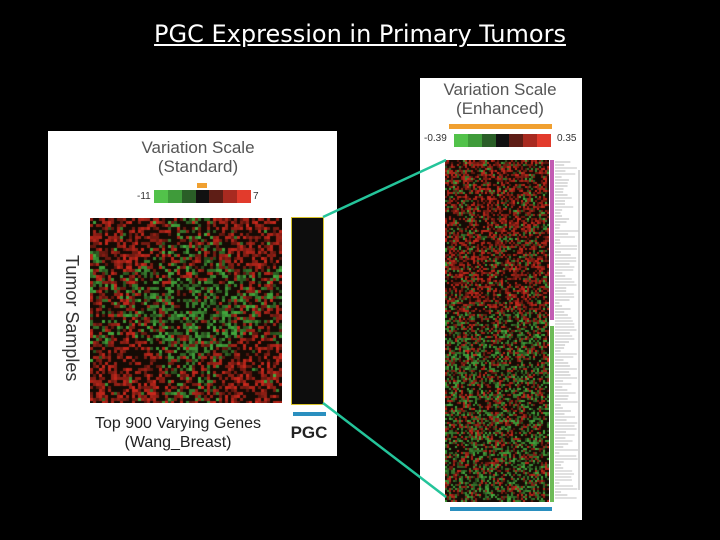 The height and width of the screenshot is (540, 720). Describe the element at coordinates (309, 414) in the screenshot. I see `pgc-blue-bar` at that location.